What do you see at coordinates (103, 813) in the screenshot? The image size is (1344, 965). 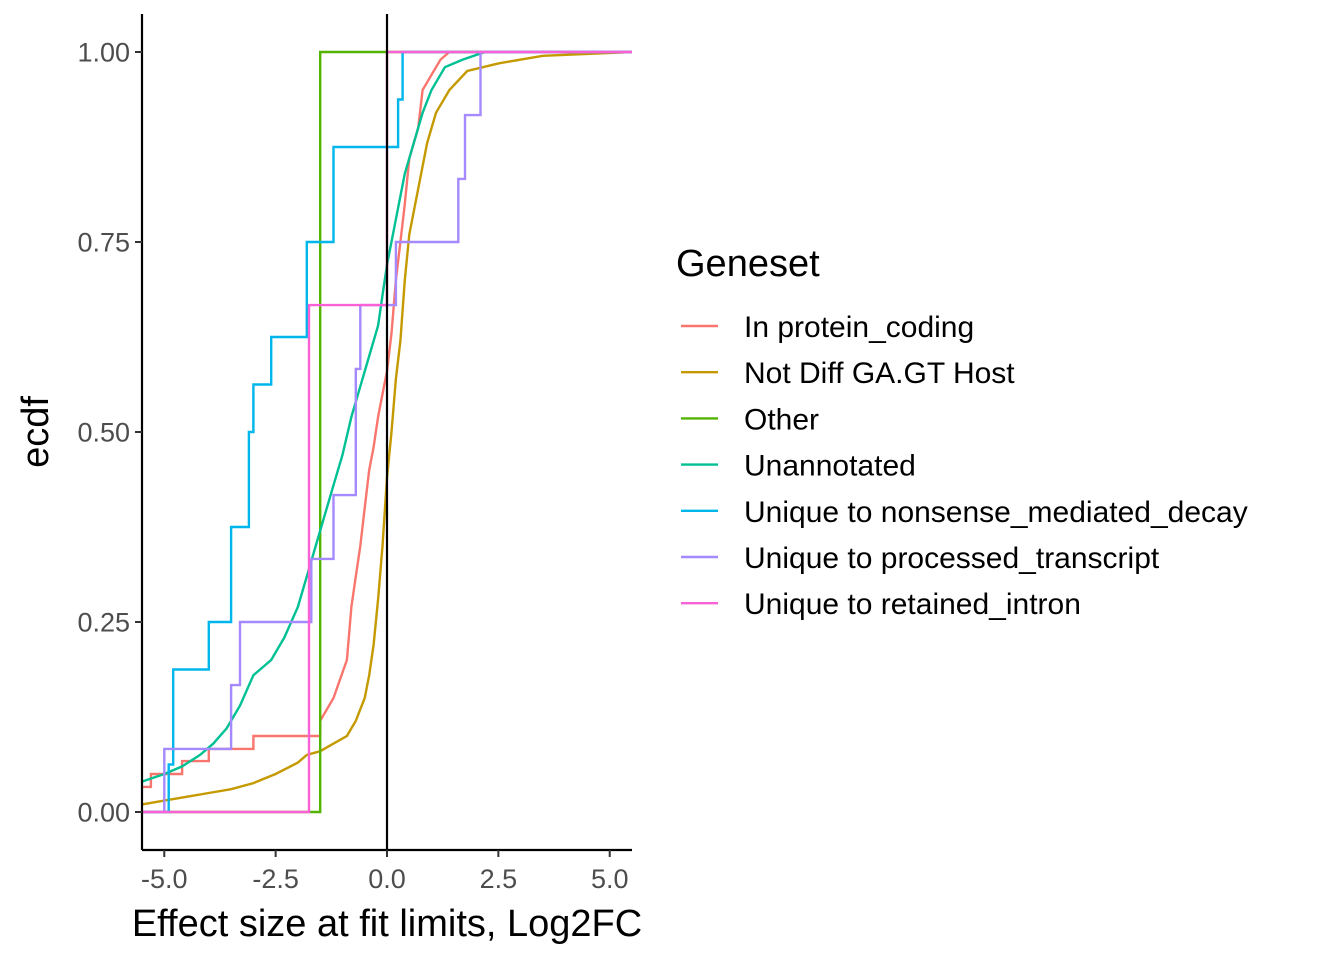 I see `y-tick-label: 0.00` at bounding box center [103, 813].